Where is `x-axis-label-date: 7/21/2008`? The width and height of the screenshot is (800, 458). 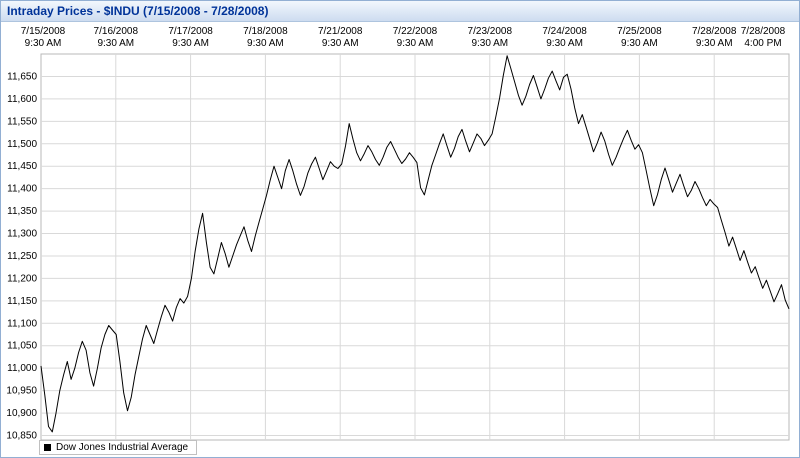
x-axis-label-date: 7/21/2008 is located at coordinates (340, 31).